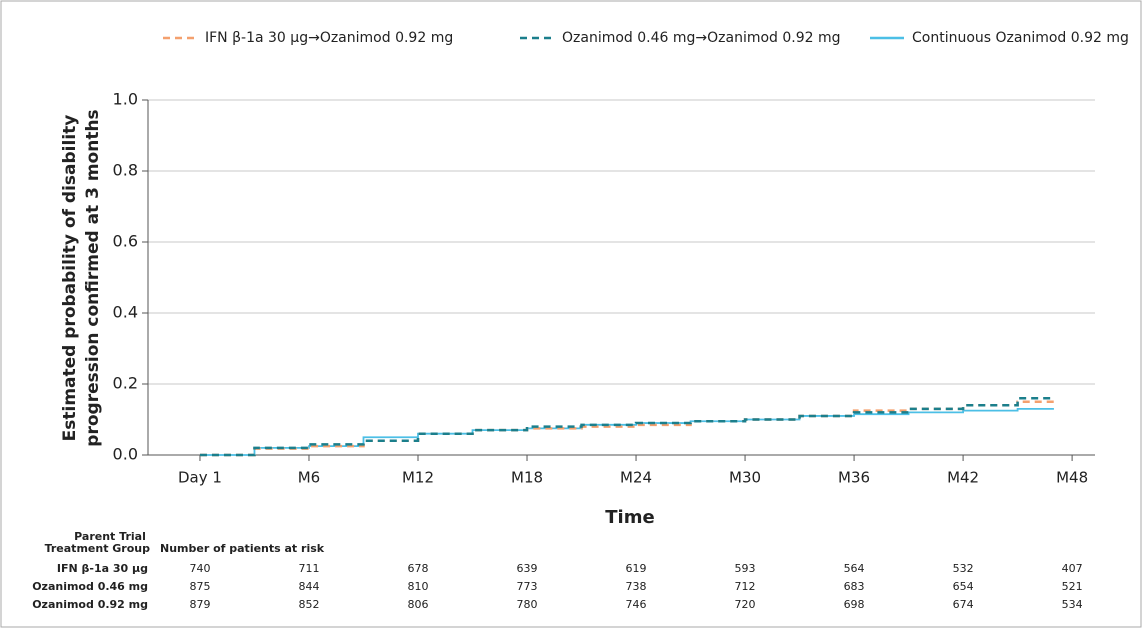  I want to click on risk-count: 683, so click(854, 586).